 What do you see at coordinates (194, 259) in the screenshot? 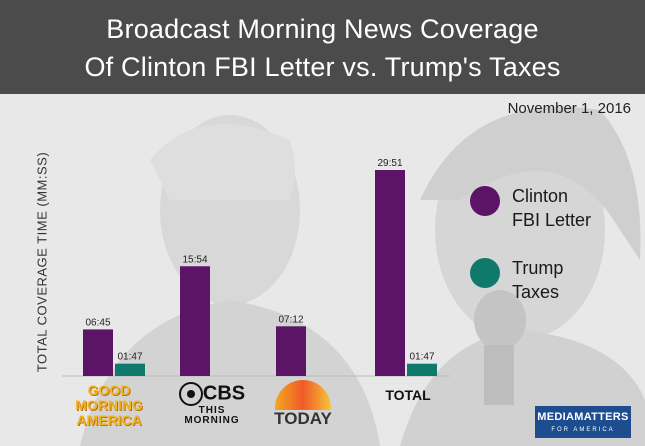
I see `data-label-clinton-1: 15:54` at bounding box center [194, 259].